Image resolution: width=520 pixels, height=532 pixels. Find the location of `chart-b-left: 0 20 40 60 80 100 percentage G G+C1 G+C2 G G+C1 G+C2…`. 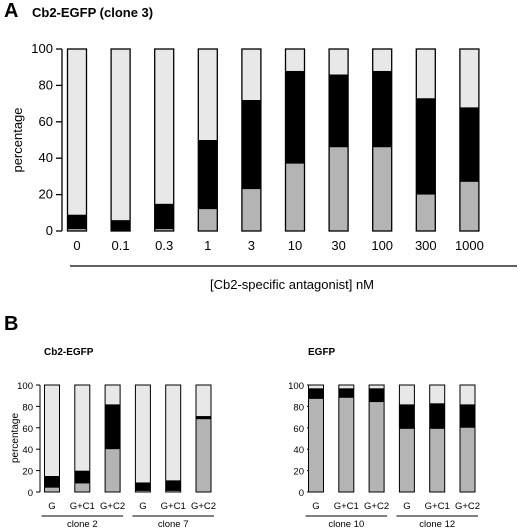

chart-b-left: 0 20 40 60 80 100 percentage G G+C1 G+C2 G G+C1 G+C2… is located at coordinates (113, 455).